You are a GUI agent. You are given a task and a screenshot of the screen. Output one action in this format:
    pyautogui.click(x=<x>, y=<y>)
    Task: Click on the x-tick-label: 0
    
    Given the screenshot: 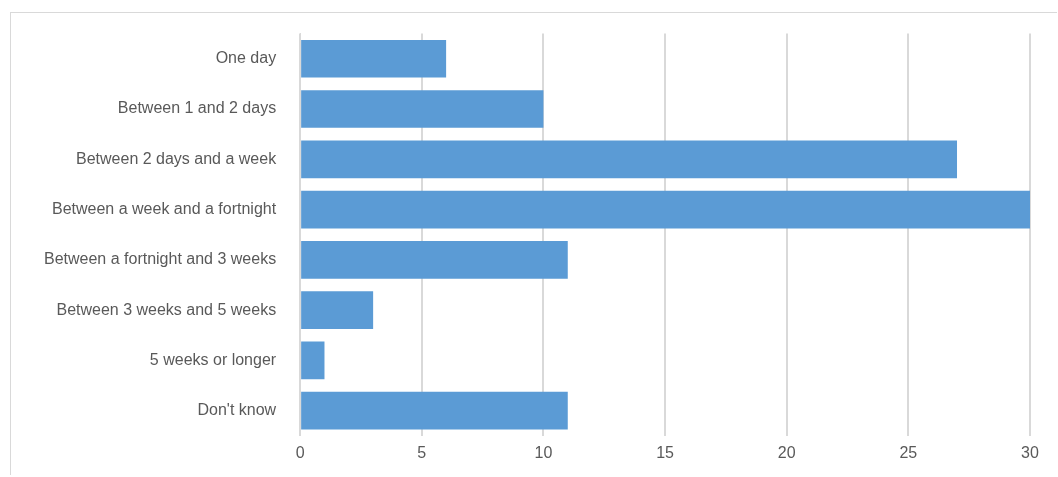 What is the action you would take?
    pyautogui.click(x=300, y=452)
    